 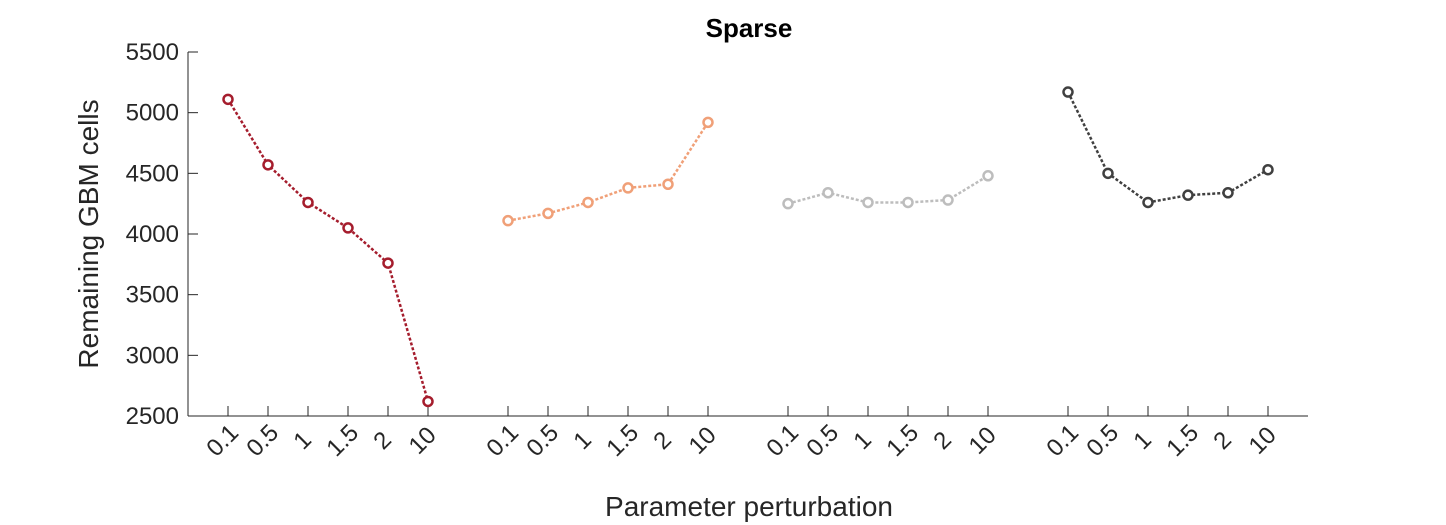 I want to click on y-tick-label: 2500, so click(x=152, y=416).